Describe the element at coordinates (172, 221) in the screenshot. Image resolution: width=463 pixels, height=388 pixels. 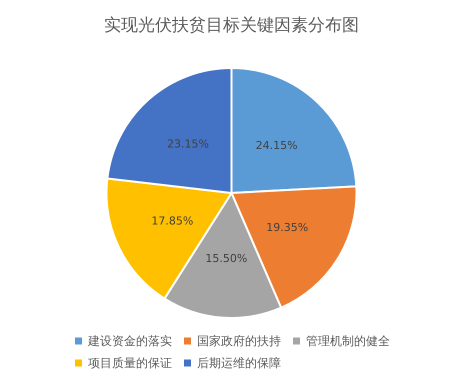
I see `data-label: 17.85%` at that location.